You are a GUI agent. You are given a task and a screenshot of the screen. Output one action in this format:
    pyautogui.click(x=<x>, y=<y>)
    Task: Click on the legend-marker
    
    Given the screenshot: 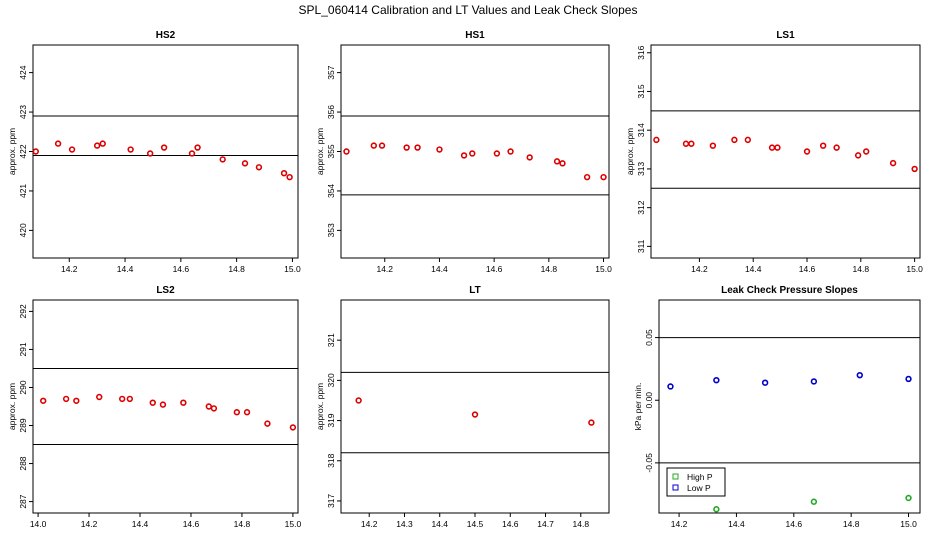 What is the action you would take?
    pyautogui.click(x=675, y=487)
    